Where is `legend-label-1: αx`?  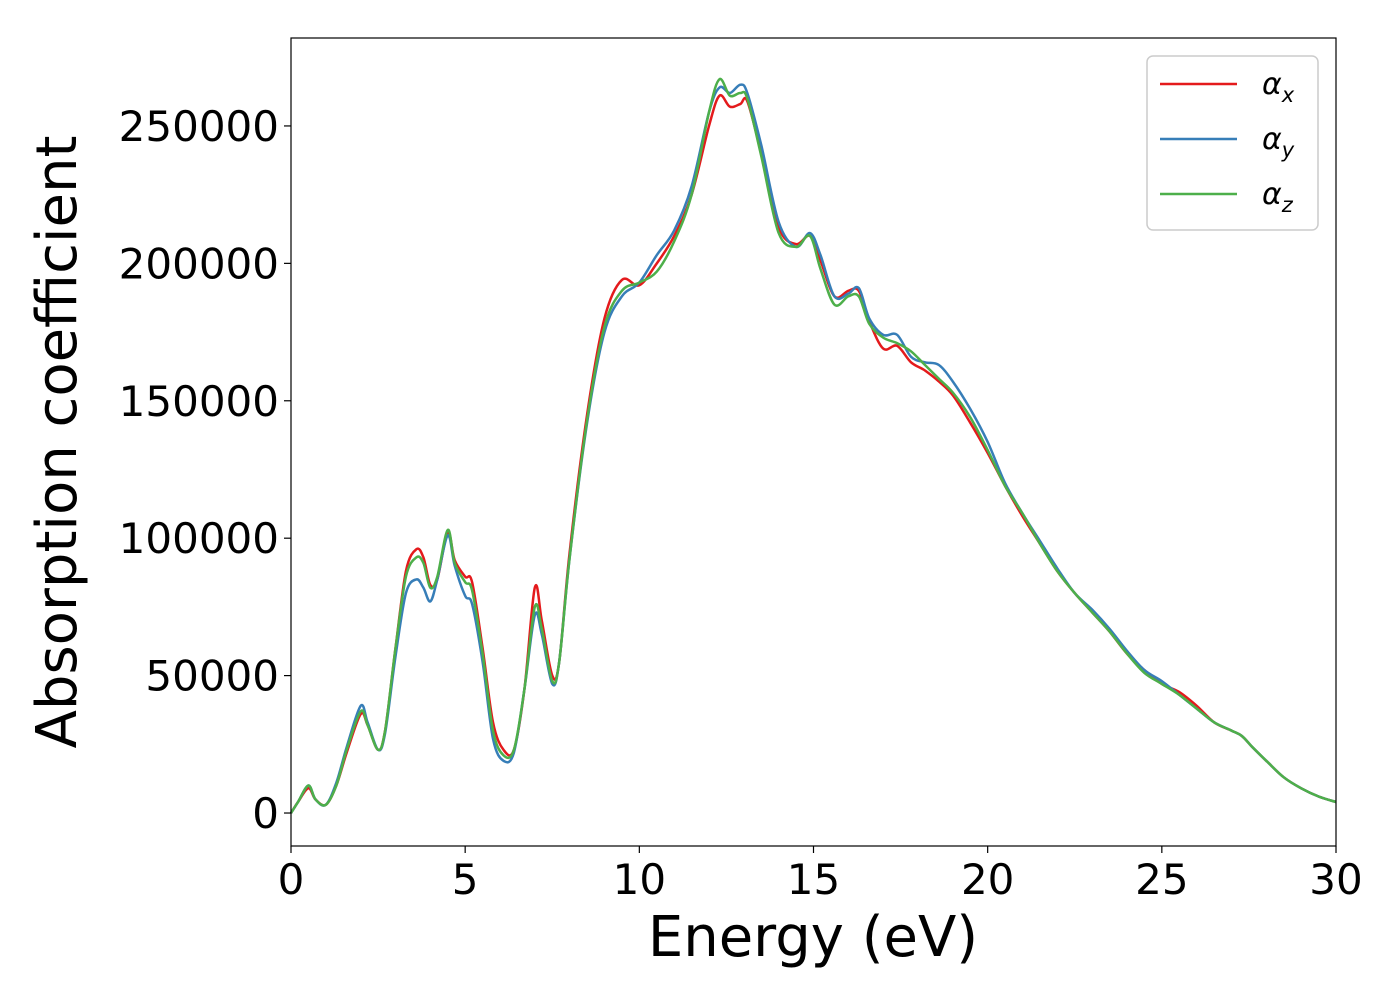
legend-label-1: αx is located at coordinates (1278, 87).